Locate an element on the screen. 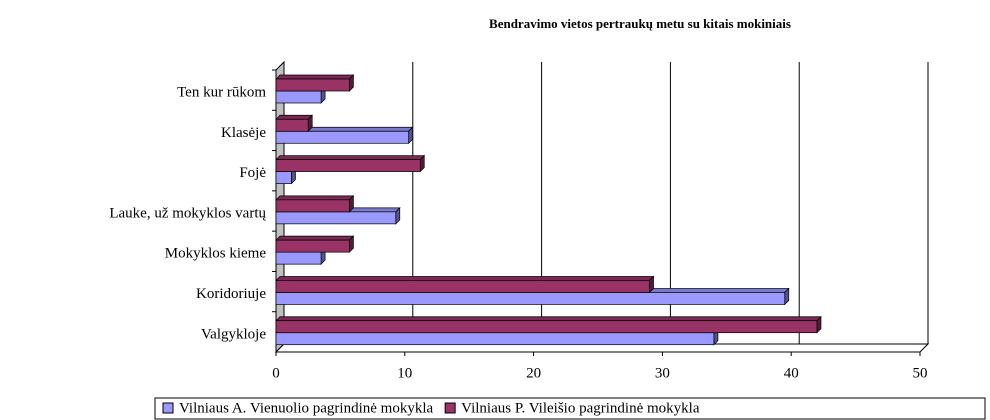 This screenshot has height=420, width=990. y-tick-label: Mokyklos kieme is located at coordinates (216, 254).